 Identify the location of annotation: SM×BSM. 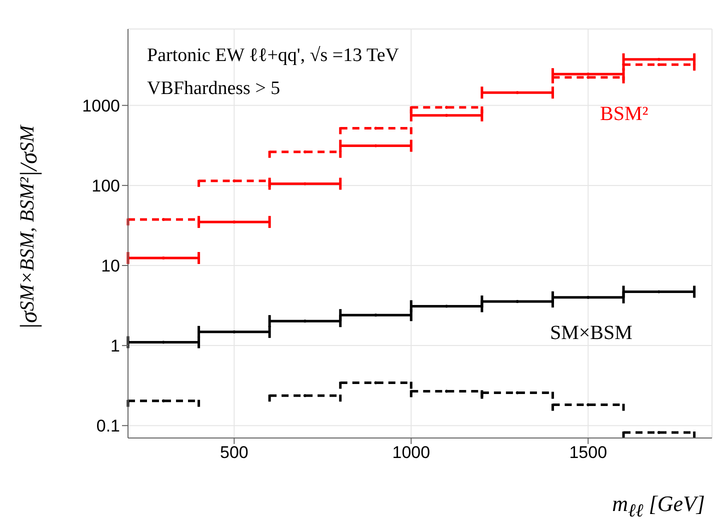
(591, 333).